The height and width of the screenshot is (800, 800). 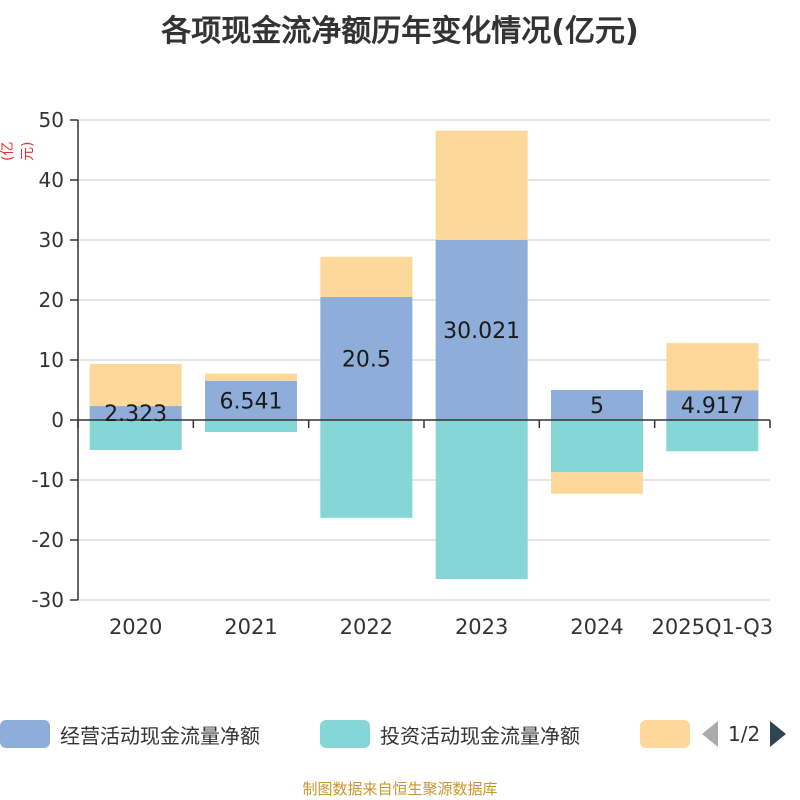 What do you see at coordinates (47, 540) in the screenshot?
I see `y-tick-label: -20` at bounding box center [47, 540].